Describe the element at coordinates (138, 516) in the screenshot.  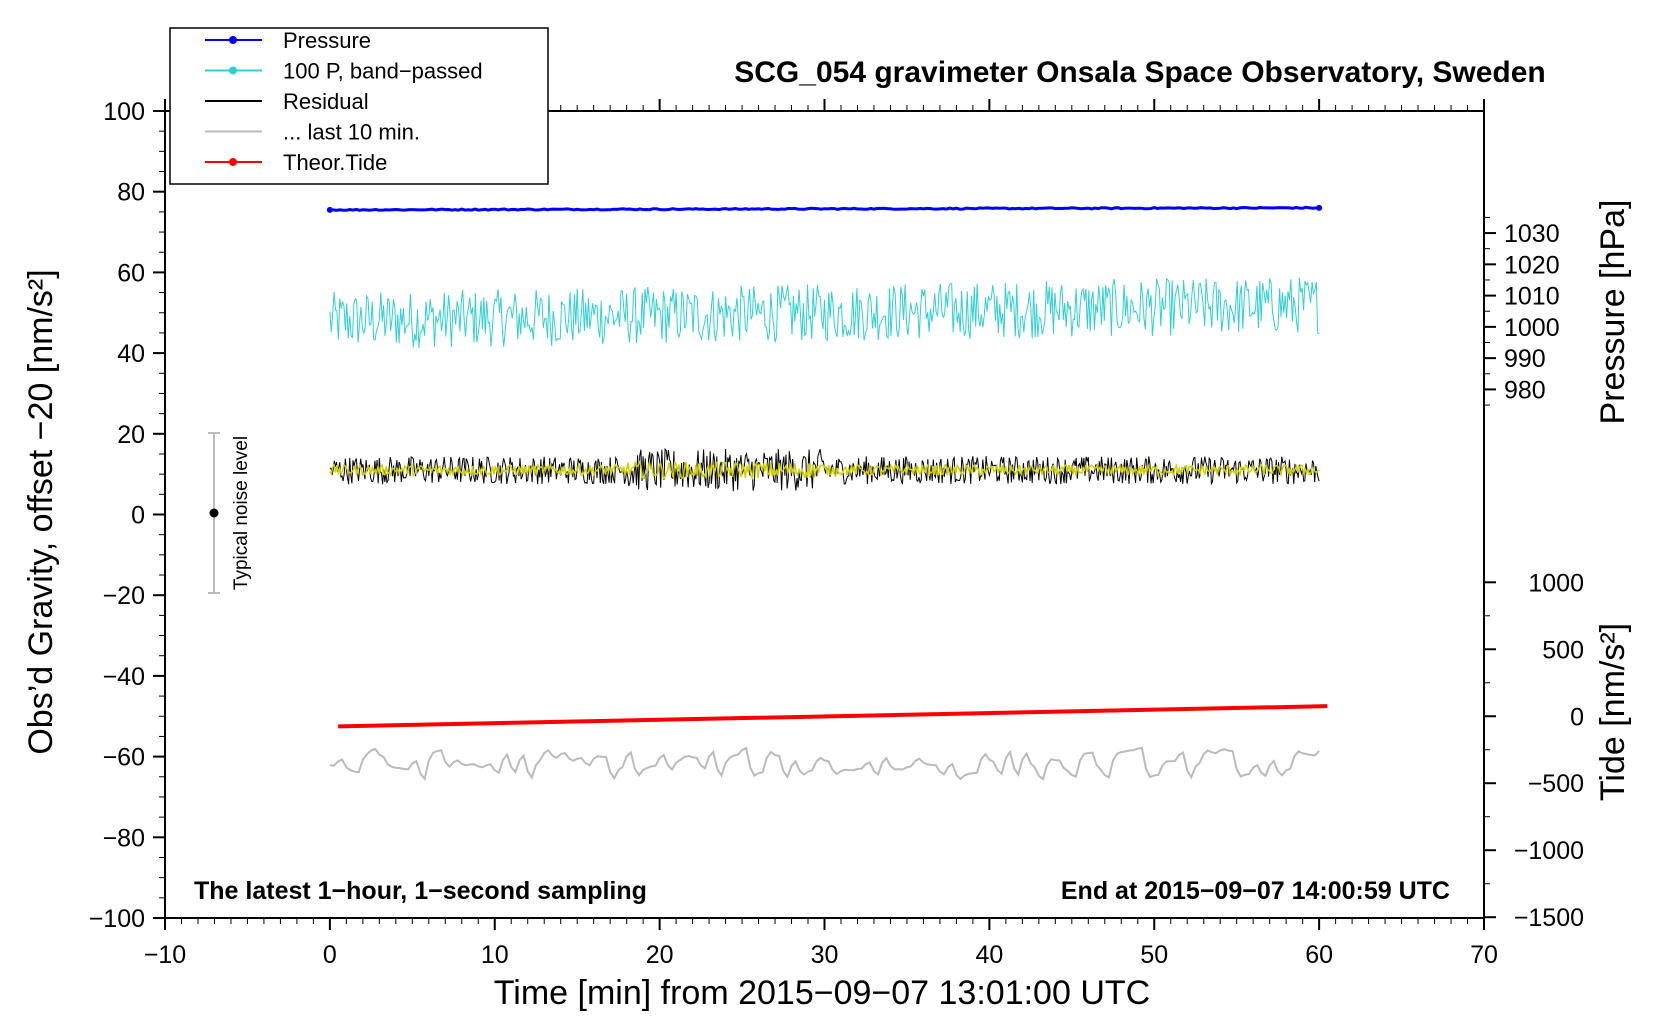
I see `y-tick-label: 0` at that location.